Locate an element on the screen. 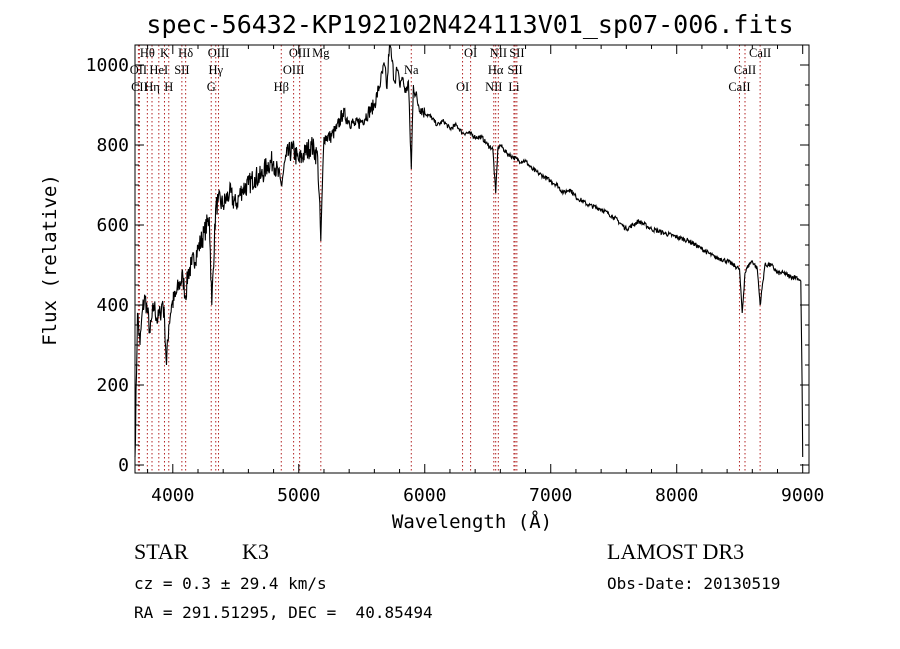 This screenshot has height=649, width=900. x-tick-label-1: 5000 is located at coordinates (298, 495).